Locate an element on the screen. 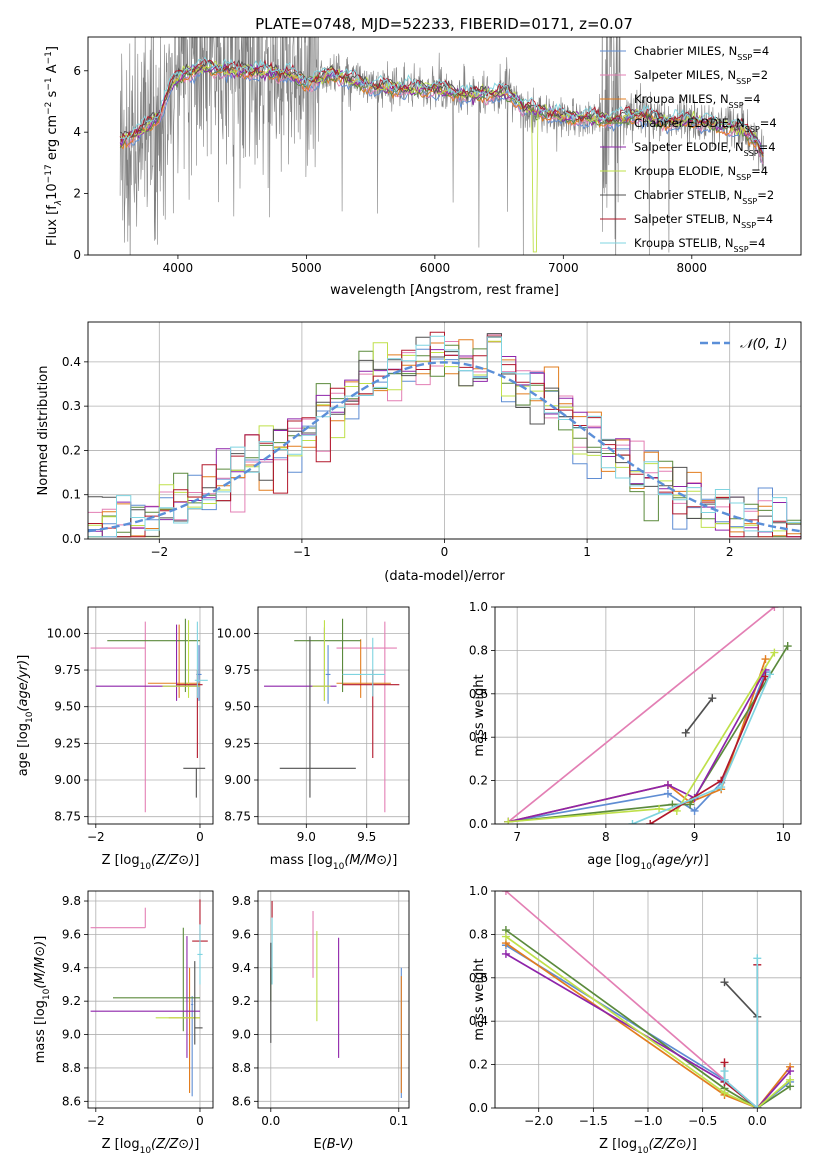  y-axis-label: age [log10(age/yr)] is located at coordinates (25, 716).